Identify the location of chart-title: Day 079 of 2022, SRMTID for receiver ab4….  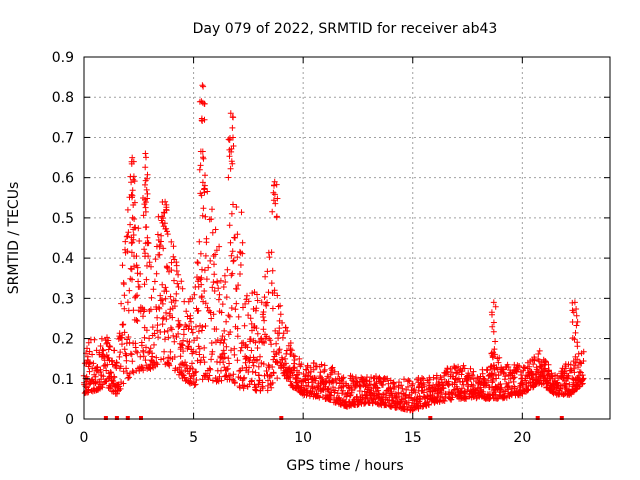
(345, 29).